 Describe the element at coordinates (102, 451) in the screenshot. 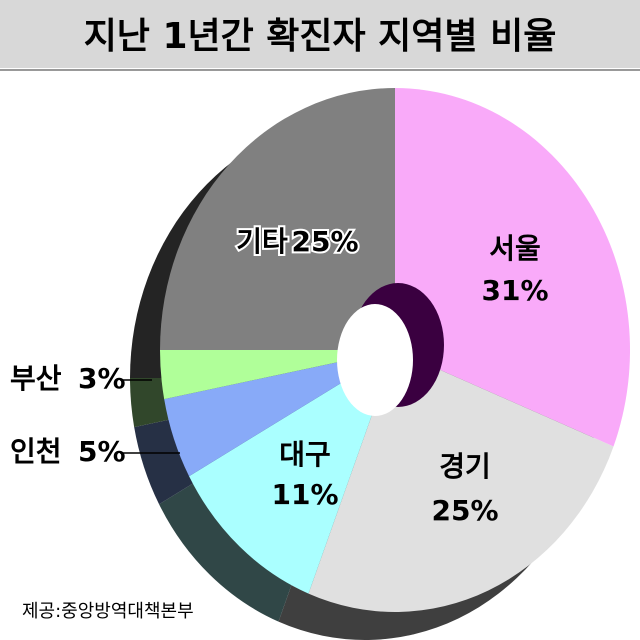

I see `value-label: 5%` at that location.